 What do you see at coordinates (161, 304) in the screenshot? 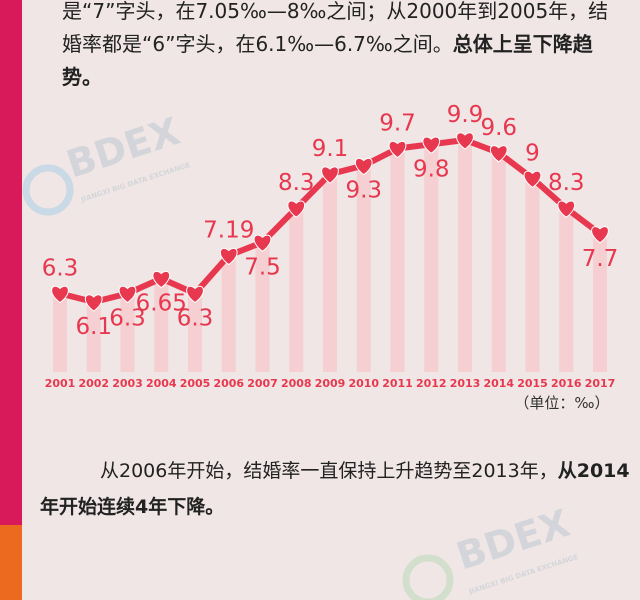
I see `value-label: 6.65` at bounding box center [161, 304].